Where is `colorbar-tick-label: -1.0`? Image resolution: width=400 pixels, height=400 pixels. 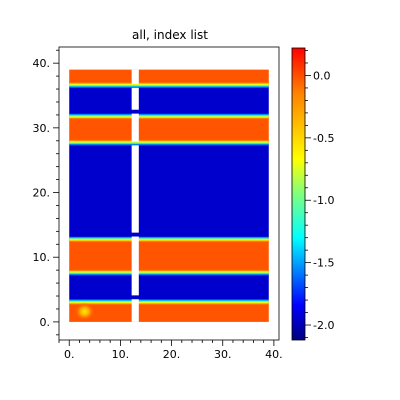 colorbar-tick-label: -1.0 is located at coordinates (323, 200).